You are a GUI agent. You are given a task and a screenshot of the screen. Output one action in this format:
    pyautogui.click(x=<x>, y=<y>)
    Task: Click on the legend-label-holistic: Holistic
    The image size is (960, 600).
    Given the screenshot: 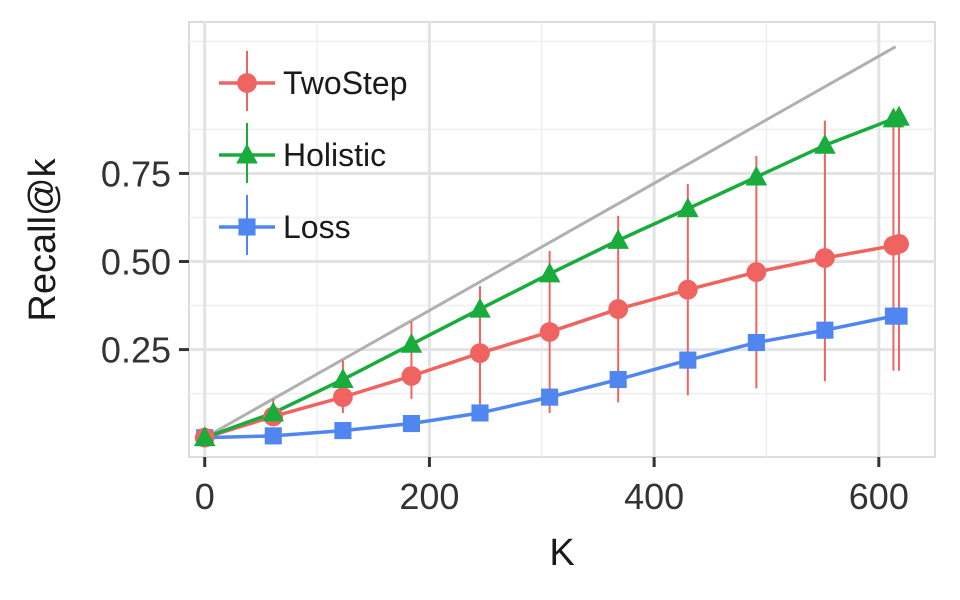 What is the action you would take?
    pyautogui.click(x=334, y=155)
    